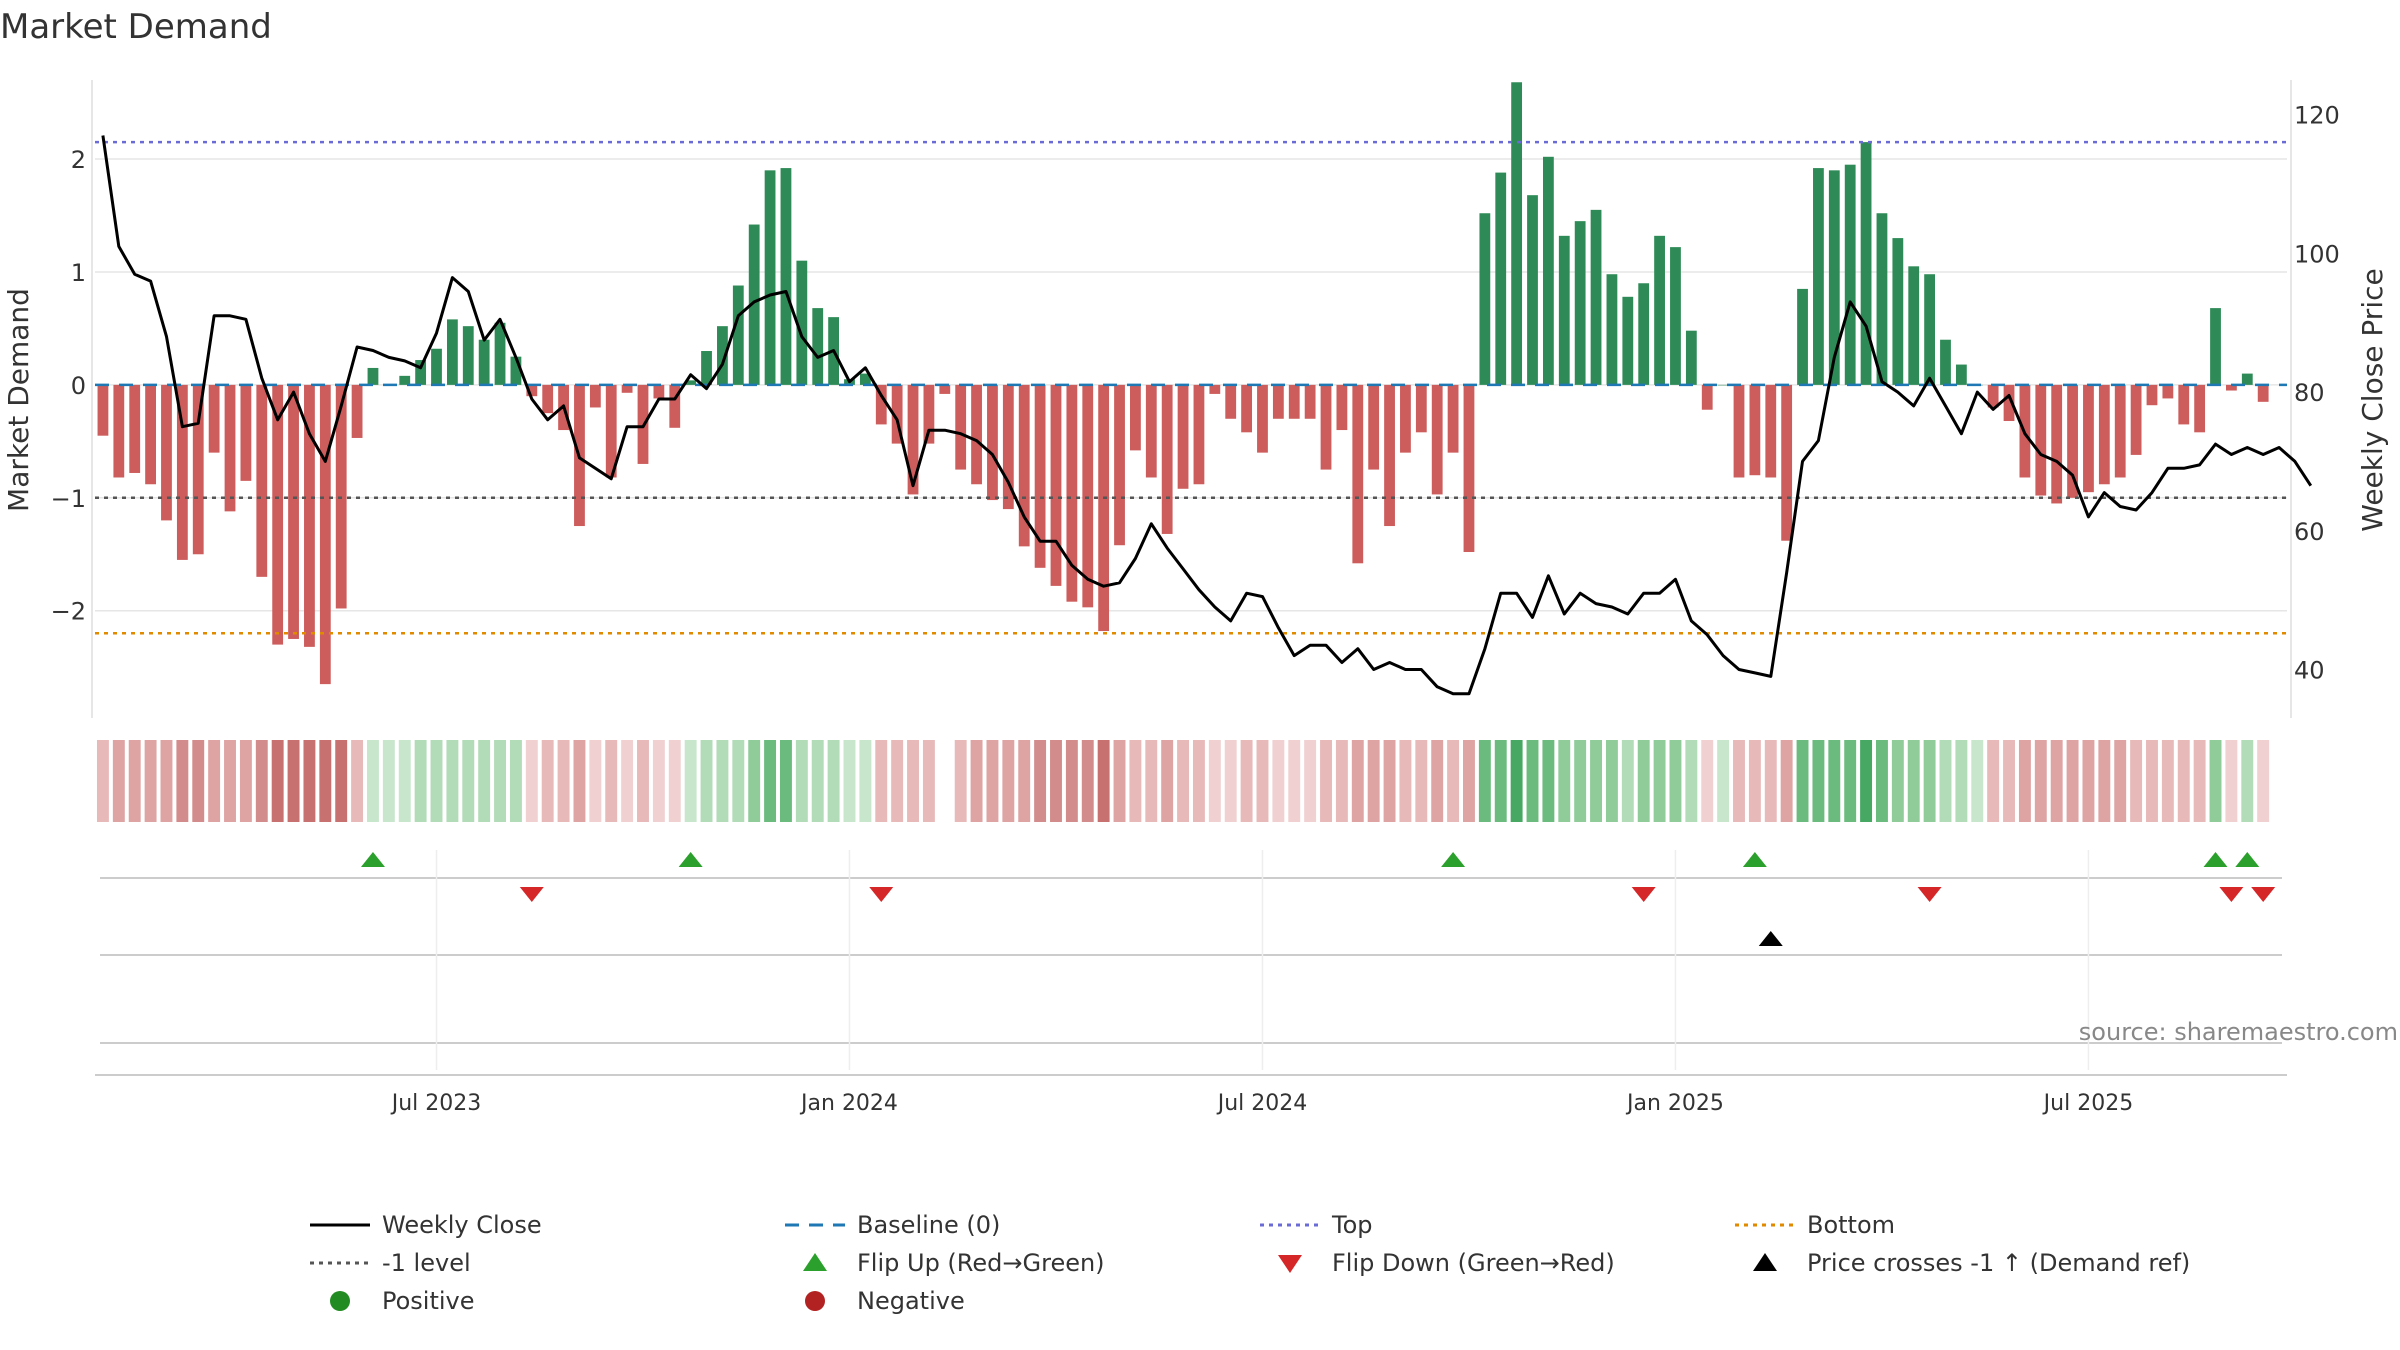 The image size is (2400, 1350). Describe the element at coordinates (462, 1225) in the screenshot. I see `legend-label: Weekly Close` at that location.